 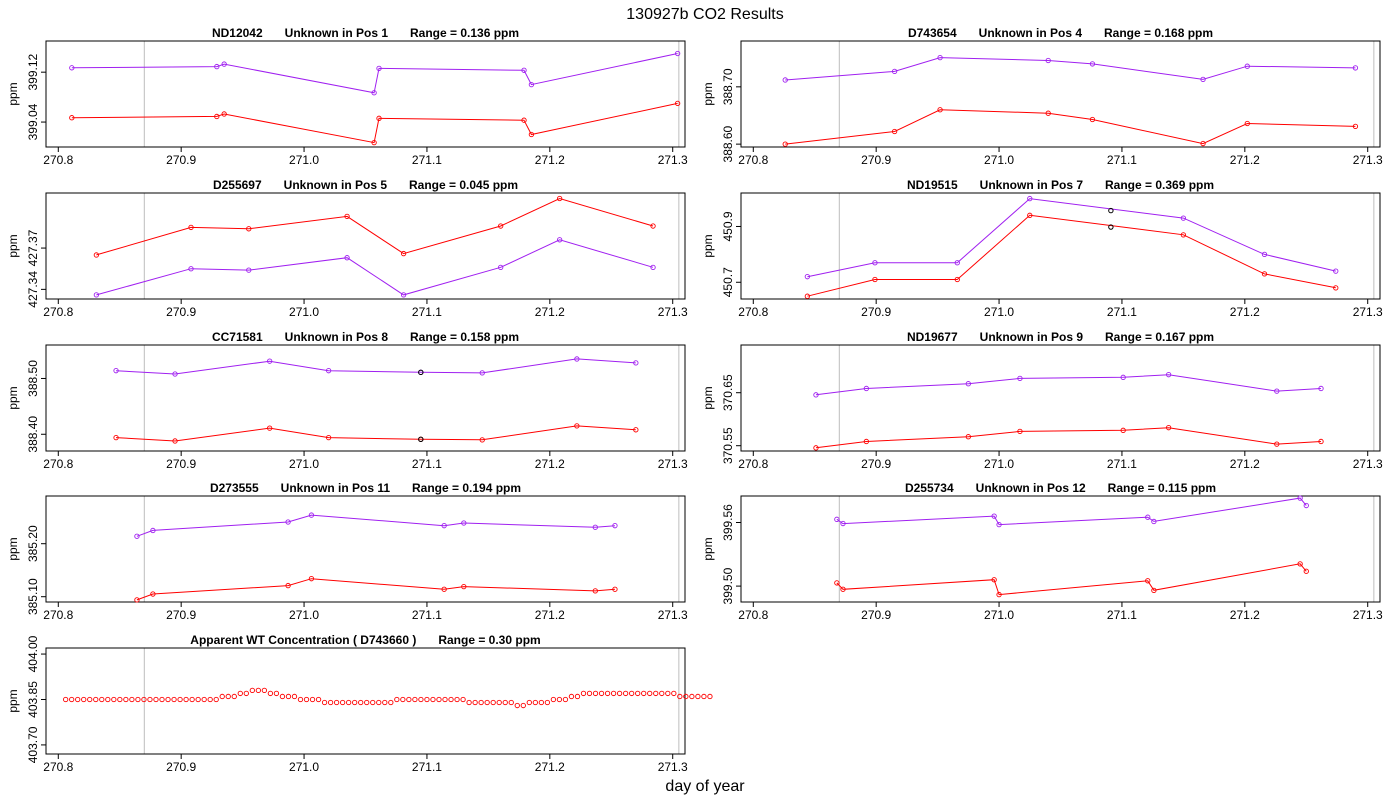 I want to click on y-tick-label: 388.60, so click(x=728, y=143).